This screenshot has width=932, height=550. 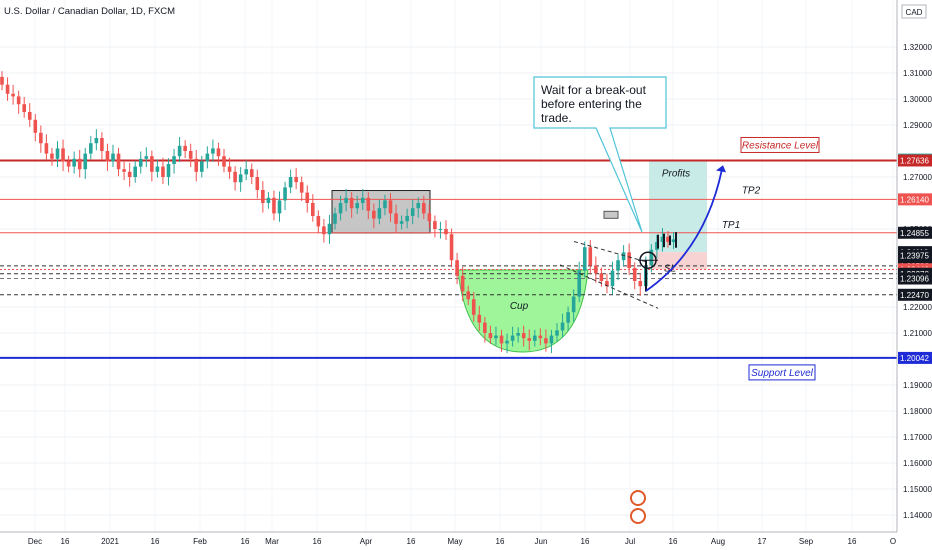 I want to click on y-tick-label: 1.27000, so click(x=917, y=177).